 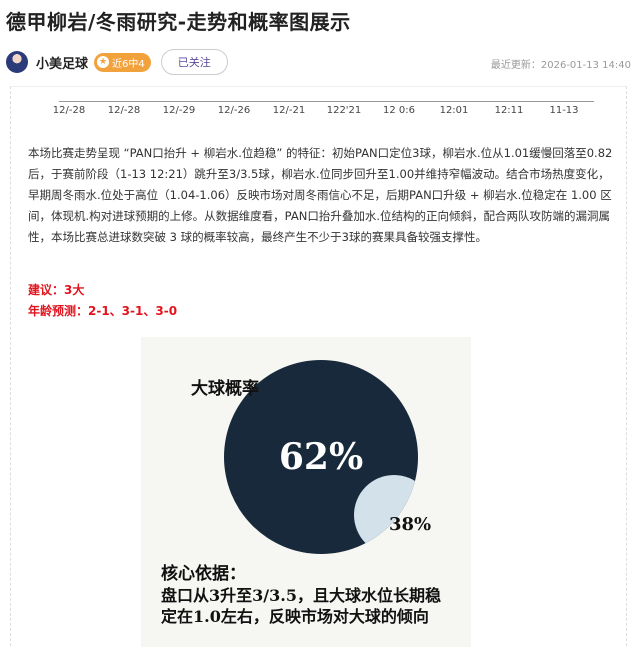 What do you see at coordinates (344, 110) in the screenshot?
I see `axis-tick-label: 122'21` at bounding box center [344, 110].